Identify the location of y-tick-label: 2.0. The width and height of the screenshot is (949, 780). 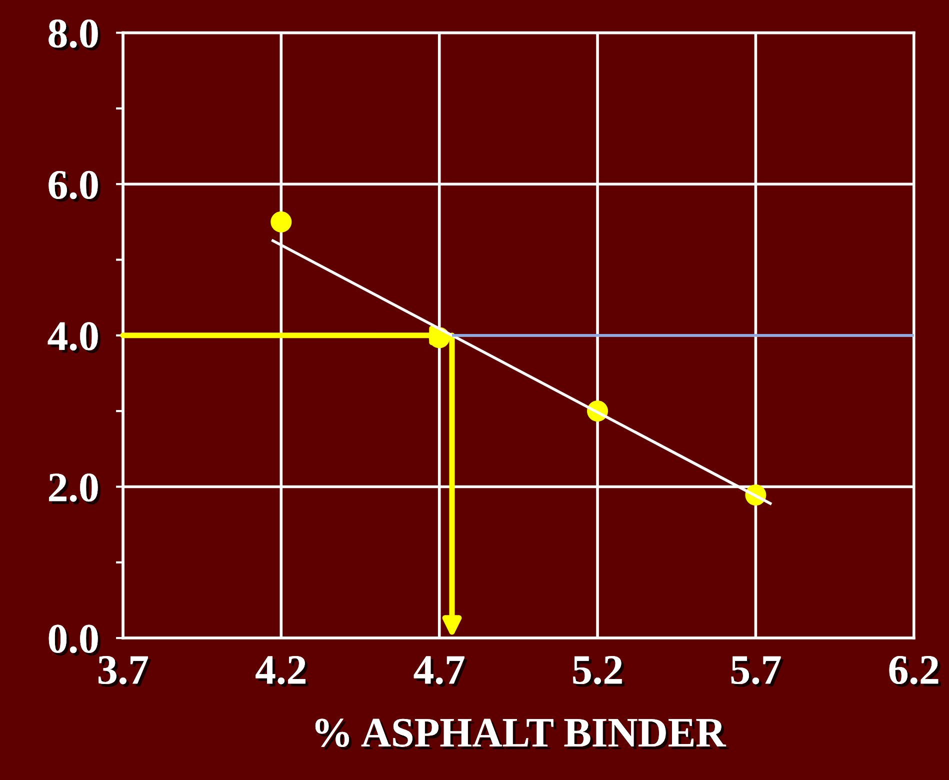
(75, 489).